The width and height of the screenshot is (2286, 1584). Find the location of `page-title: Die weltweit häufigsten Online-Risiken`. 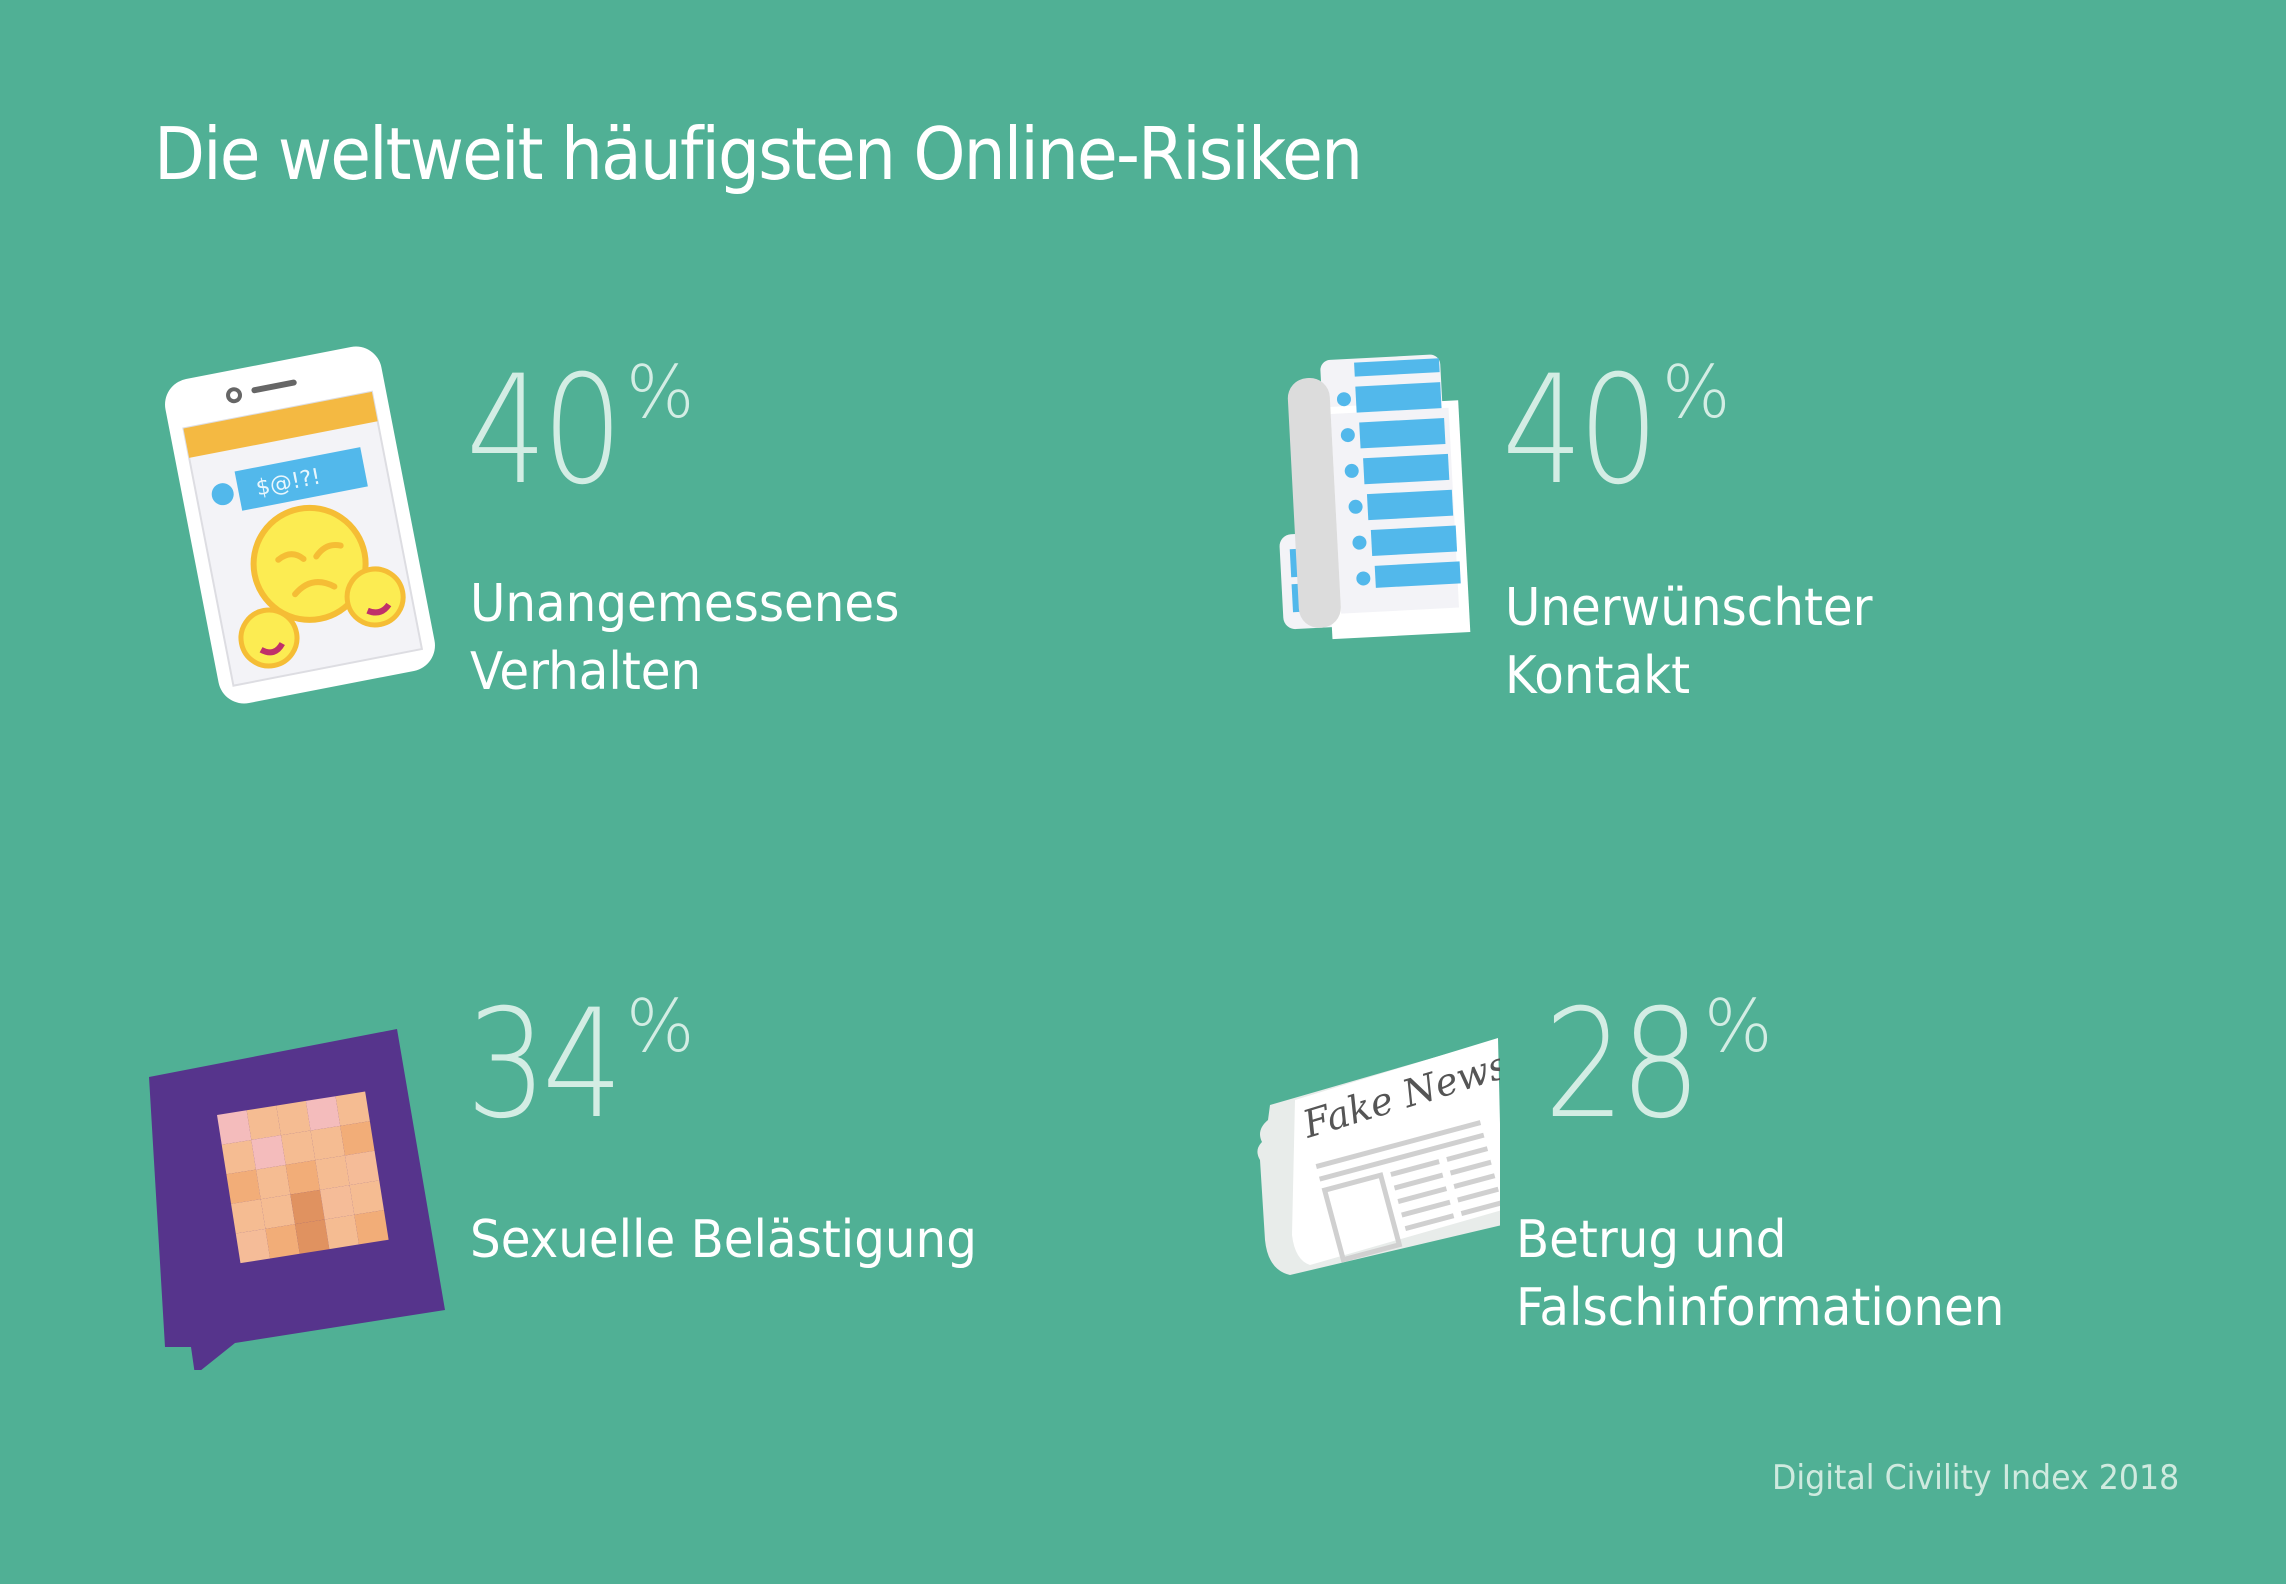

page-title: Die weltweit häufigsten Online-Risiken is located at coordinates (758, 154).